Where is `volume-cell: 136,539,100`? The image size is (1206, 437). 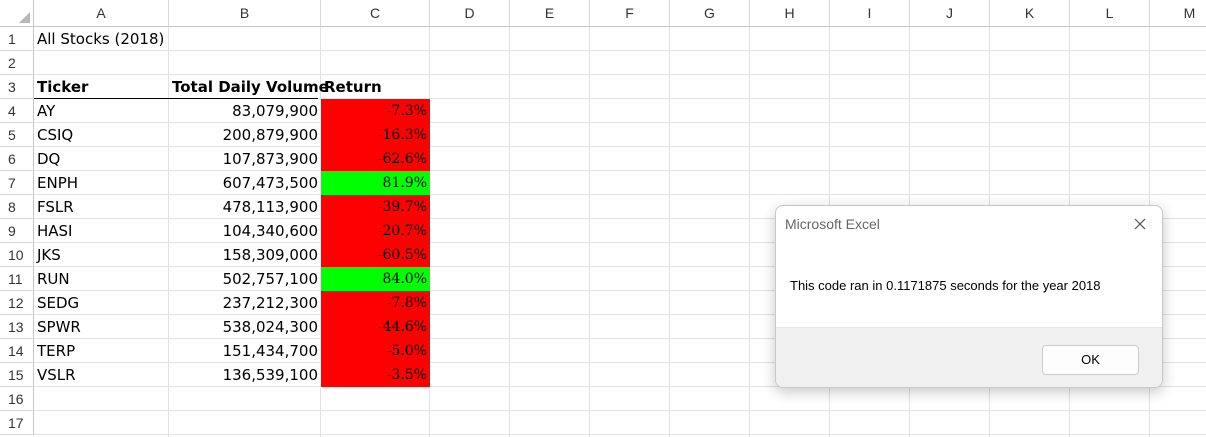 volume-cell: 136,539,100 is located at coordinates (270, 375).